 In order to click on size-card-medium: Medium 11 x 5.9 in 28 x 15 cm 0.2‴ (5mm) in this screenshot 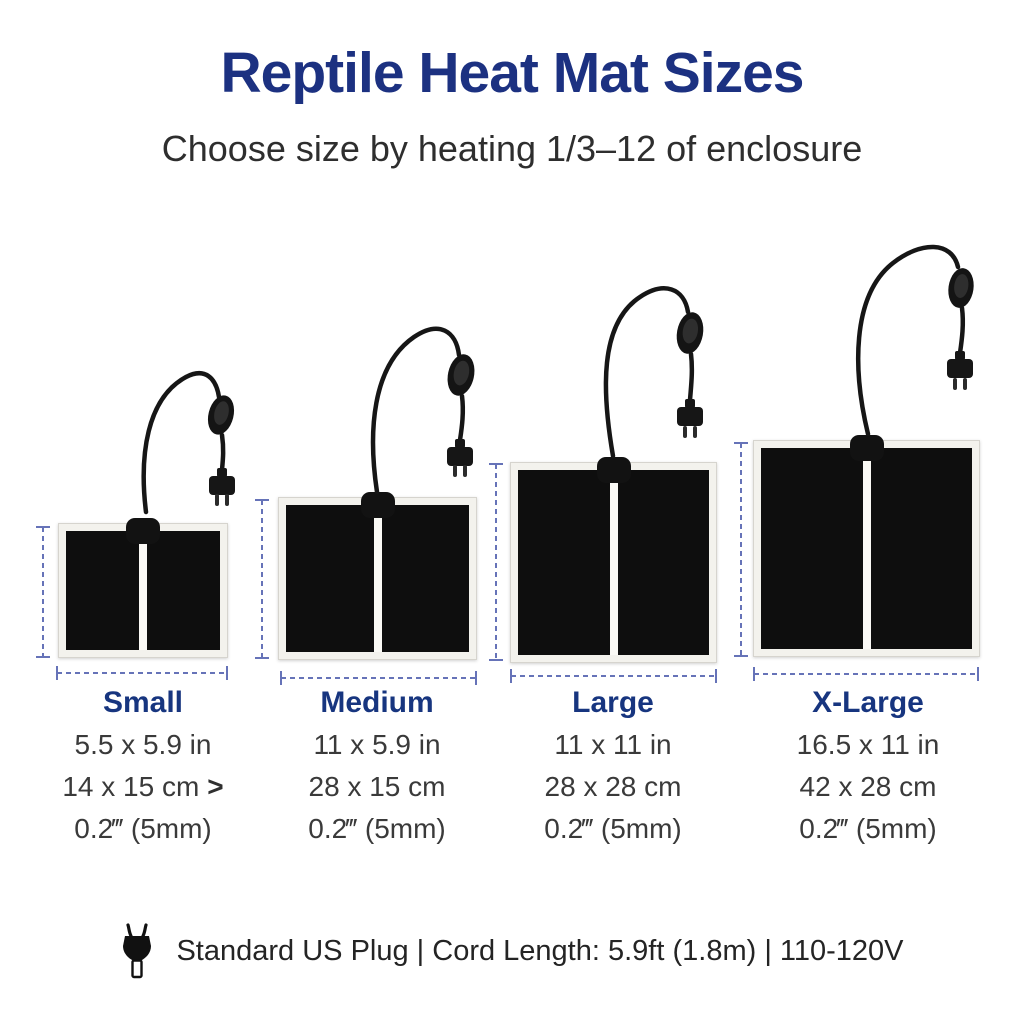, I will do `click(377, 767)`.